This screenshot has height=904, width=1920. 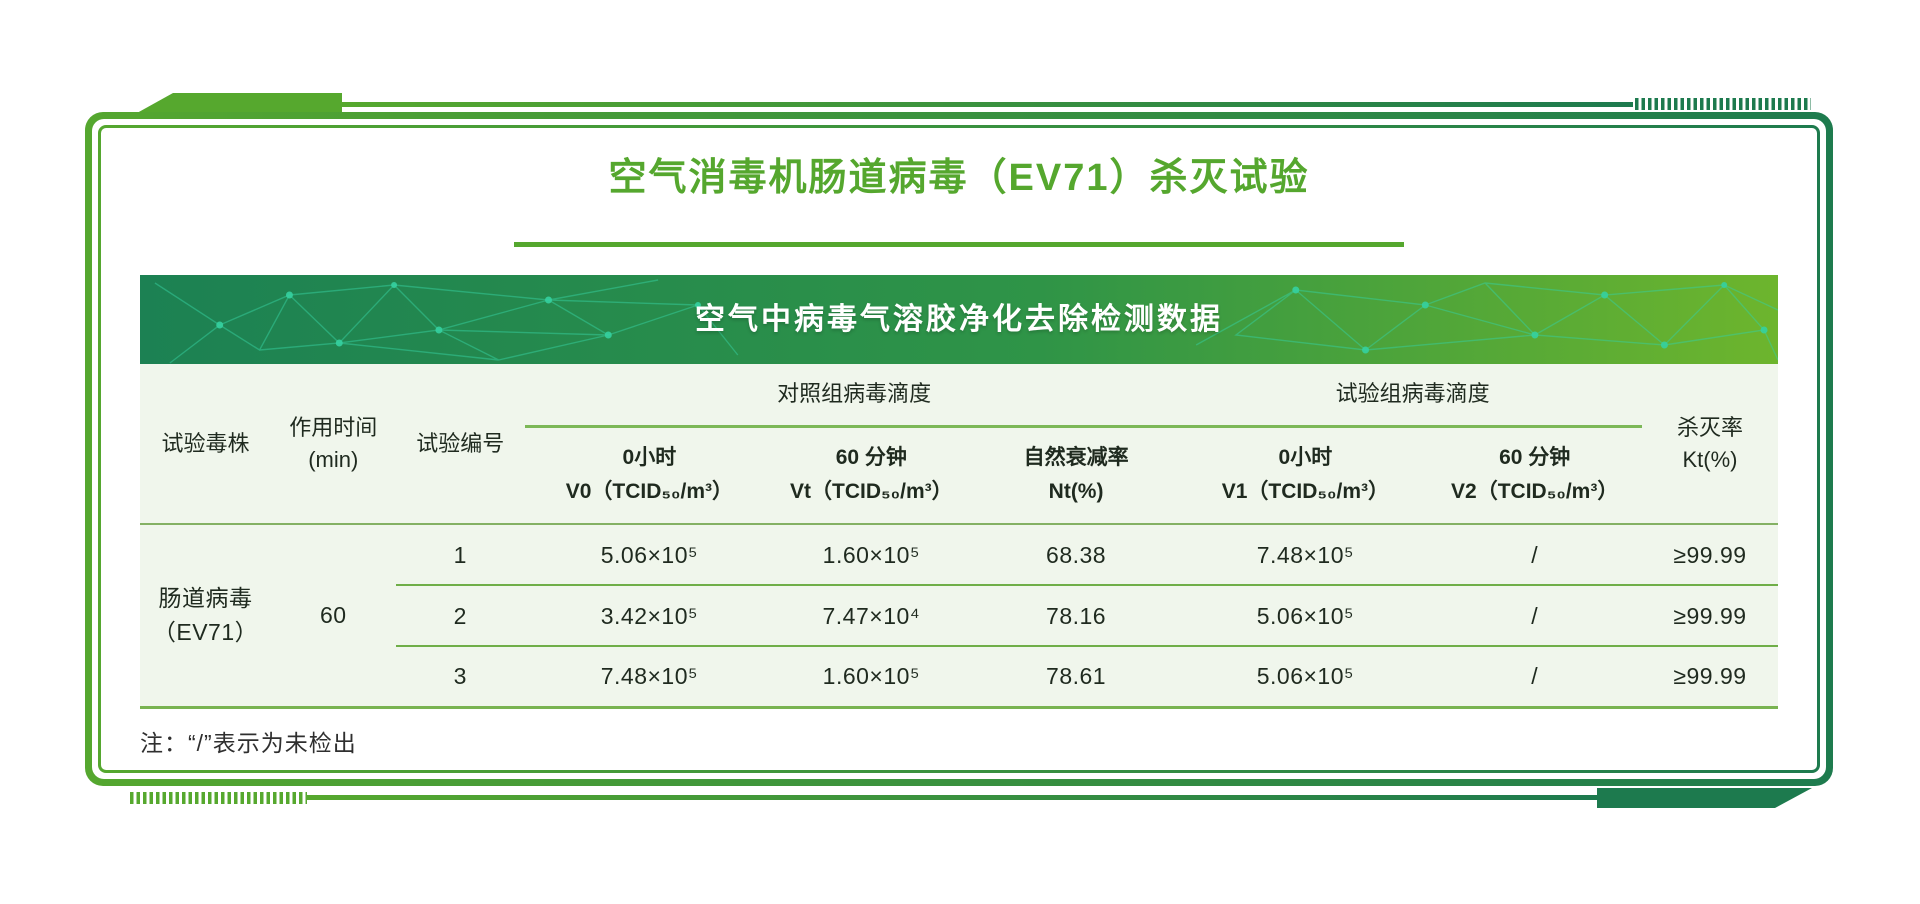 I want to click on banner-mesh-pattern, so click(x=966, y=321).